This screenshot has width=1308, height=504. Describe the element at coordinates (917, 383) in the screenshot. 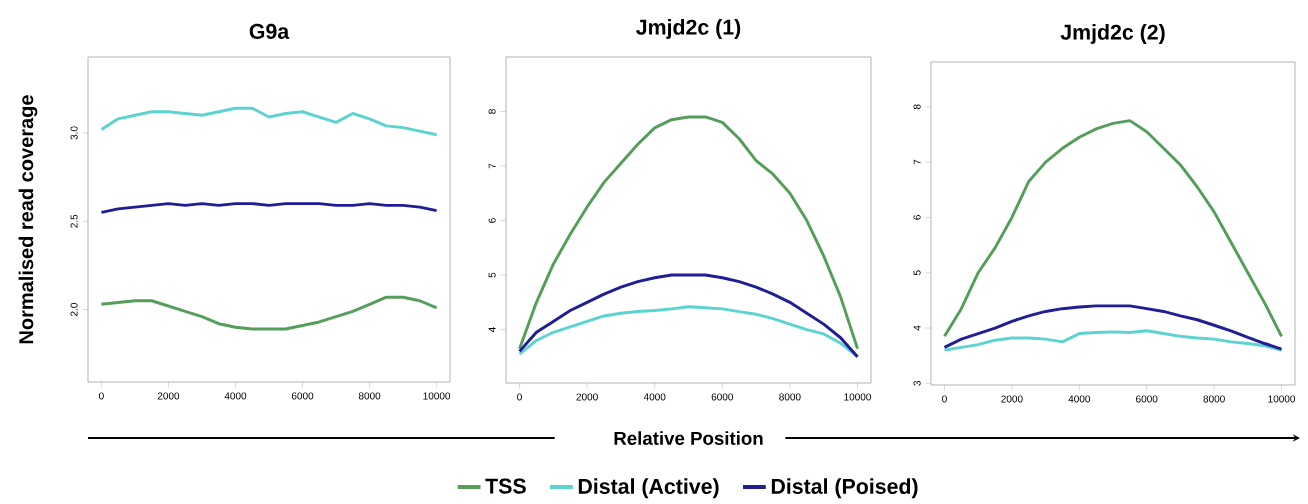

I see `y-tick-label: 3` at that location.